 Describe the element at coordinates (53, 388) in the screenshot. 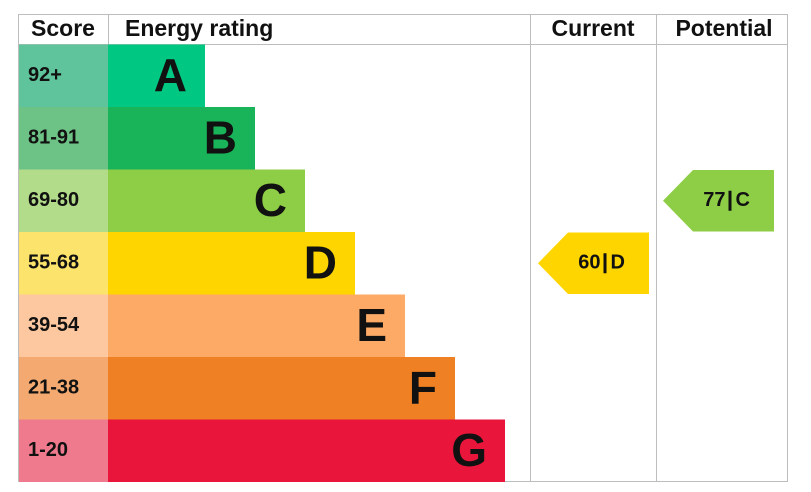

I see `score-range: 21-38` at that location.